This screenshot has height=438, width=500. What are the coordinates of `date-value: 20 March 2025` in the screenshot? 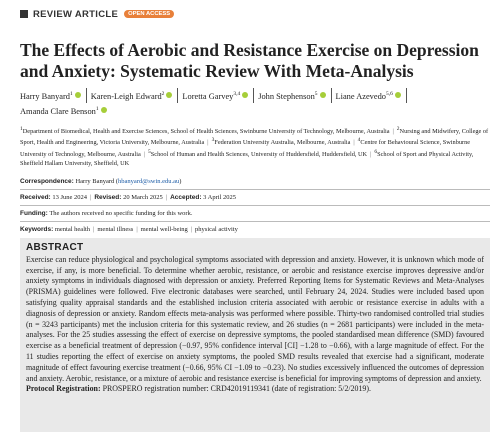 It's located at (143, 197).